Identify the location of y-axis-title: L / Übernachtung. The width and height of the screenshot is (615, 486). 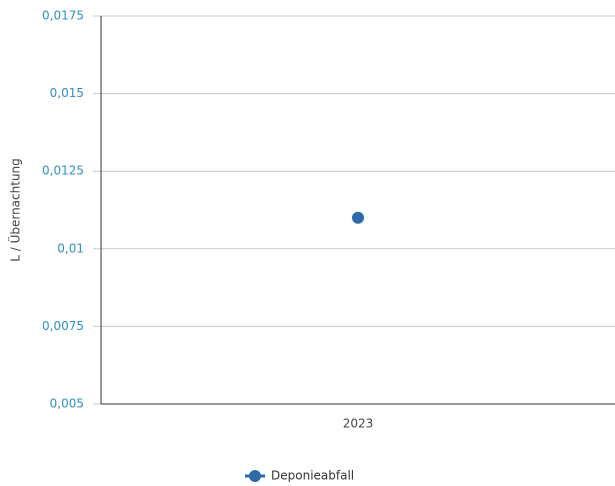
(15, 210).